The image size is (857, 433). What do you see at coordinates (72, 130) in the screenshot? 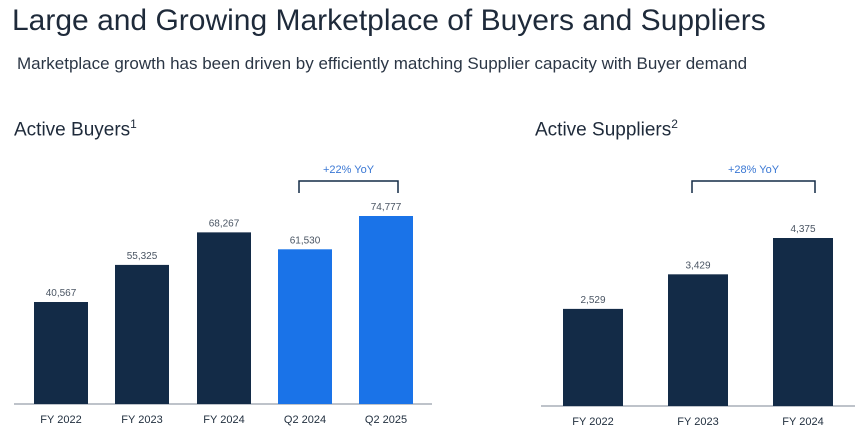
I see `buyers-title-text: Active Buyers` at bounding box center [72, 130].